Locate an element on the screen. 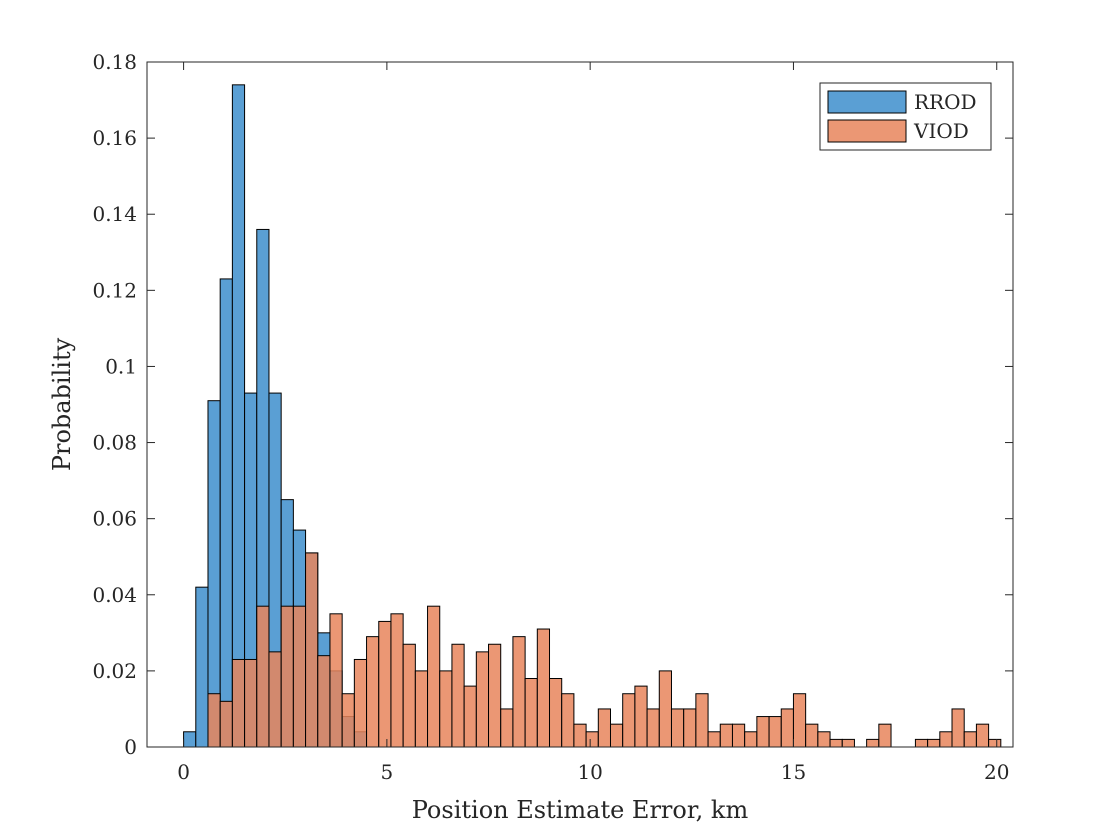 This screenshot has height=840, width=1120. y-tick-label-6: 0.12 is located at coordinates (114, 290).